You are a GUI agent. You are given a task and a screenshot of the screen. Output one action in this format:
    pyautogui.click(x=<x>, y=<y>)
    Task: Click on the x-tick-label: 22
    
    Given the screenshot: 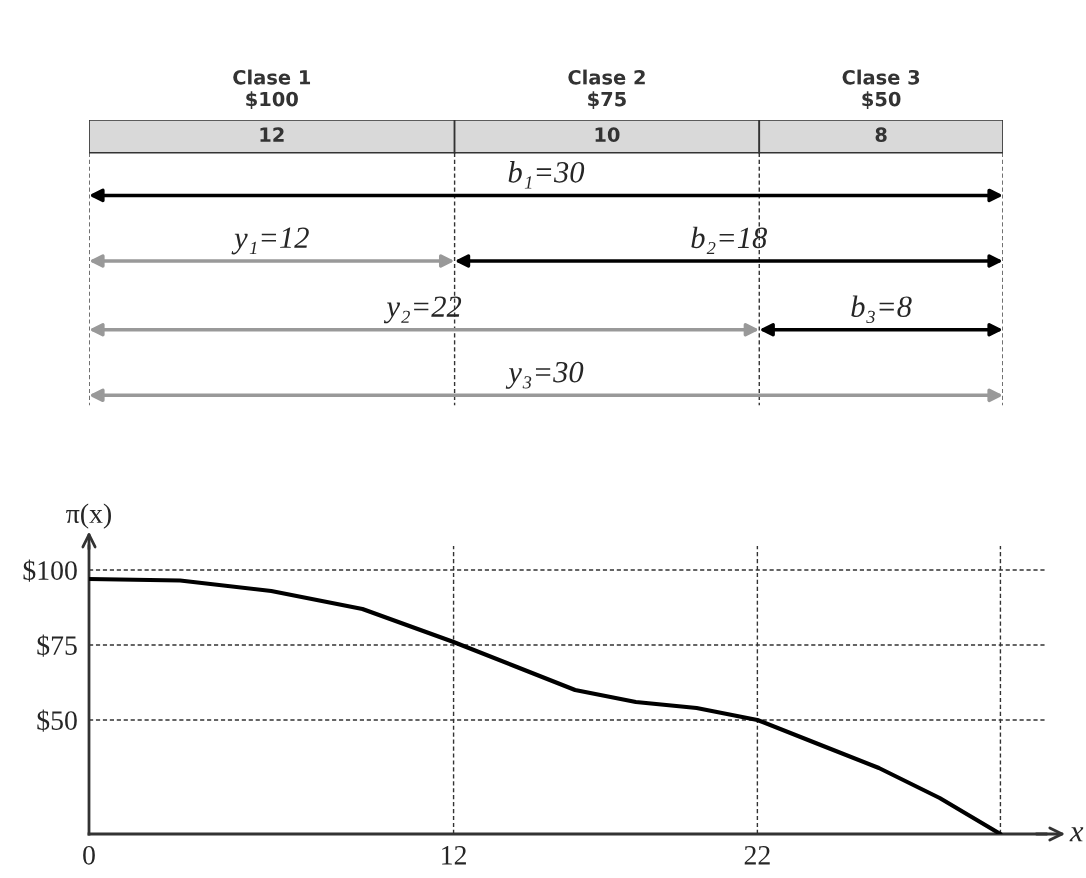 What is the action you would take?
    pyautogui.click(x=757, y=855)
    